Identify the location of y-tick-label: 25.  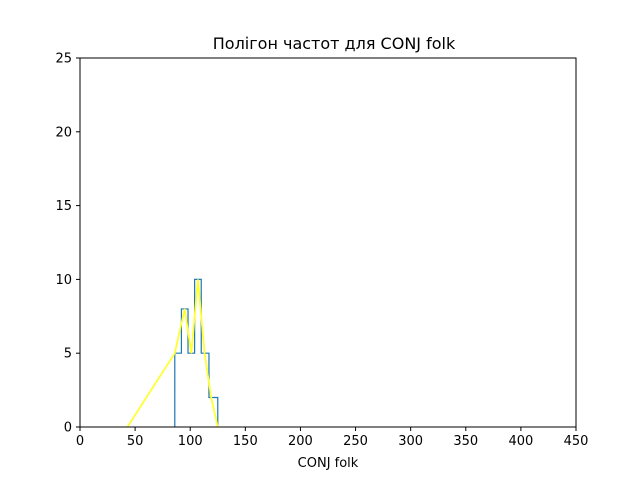
(63, 59).